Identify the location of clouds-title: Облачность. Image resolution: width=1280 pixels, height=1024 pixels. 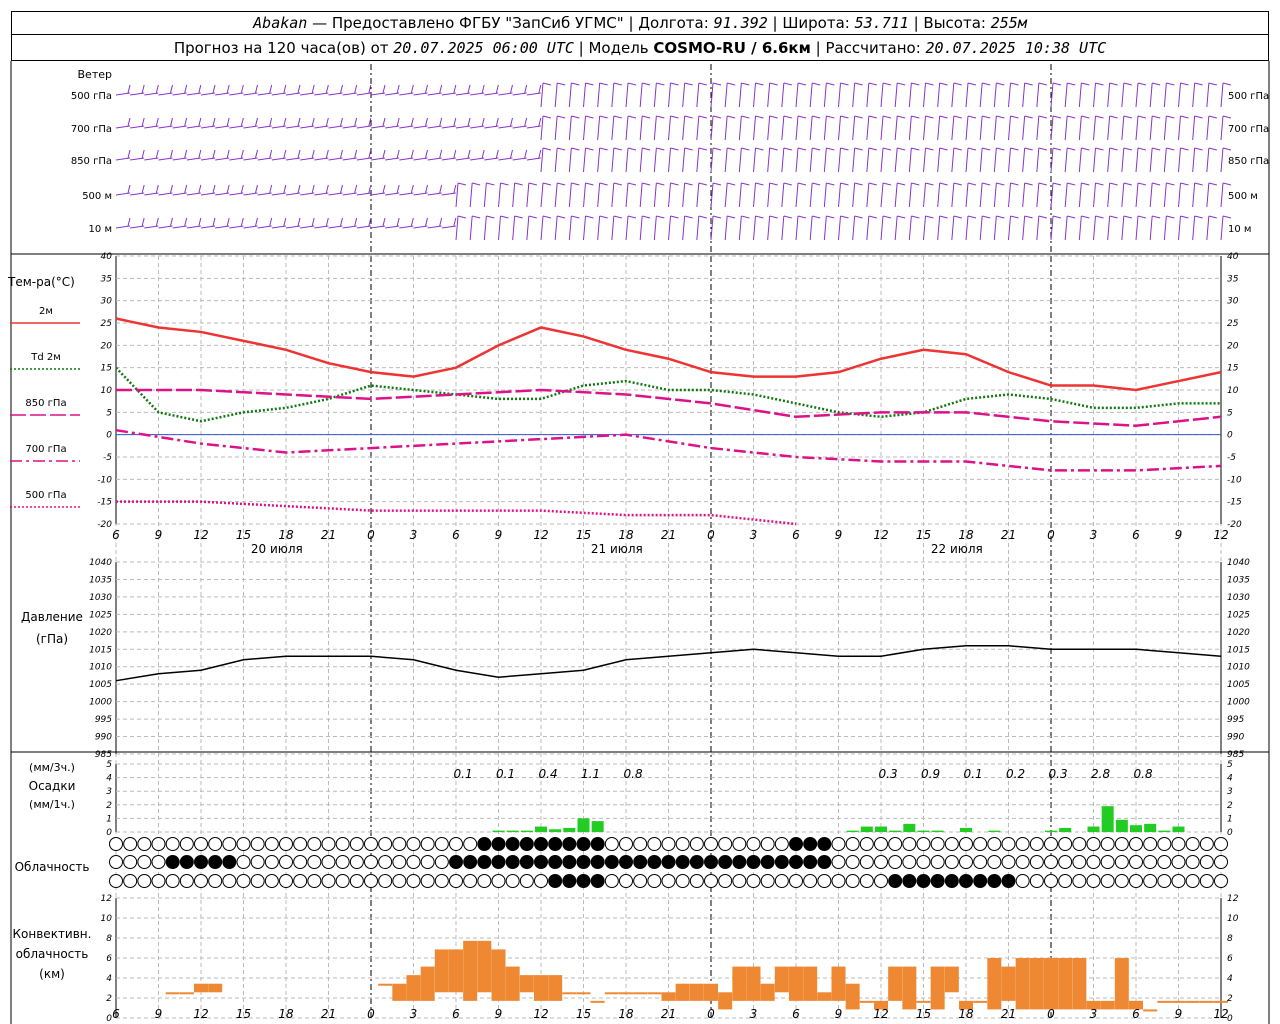
(52, 867).